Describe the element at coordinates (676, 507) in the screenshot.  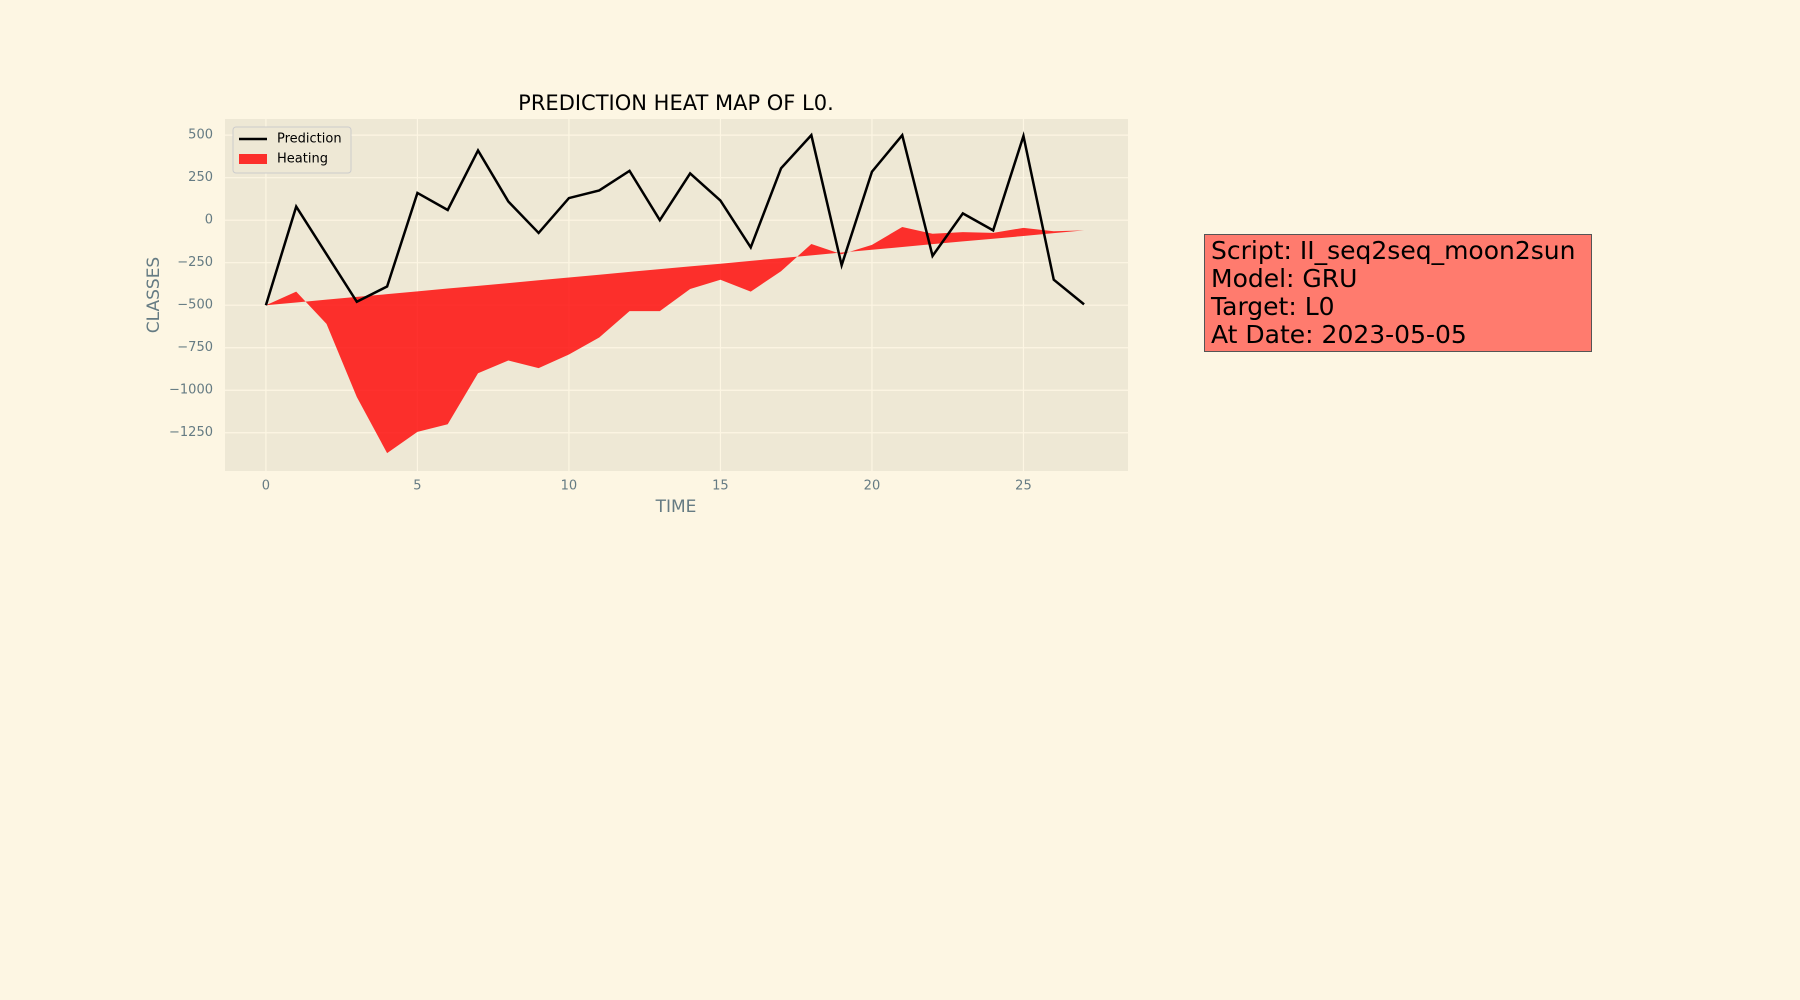
I see `x-axis-label: TIME` at that location.